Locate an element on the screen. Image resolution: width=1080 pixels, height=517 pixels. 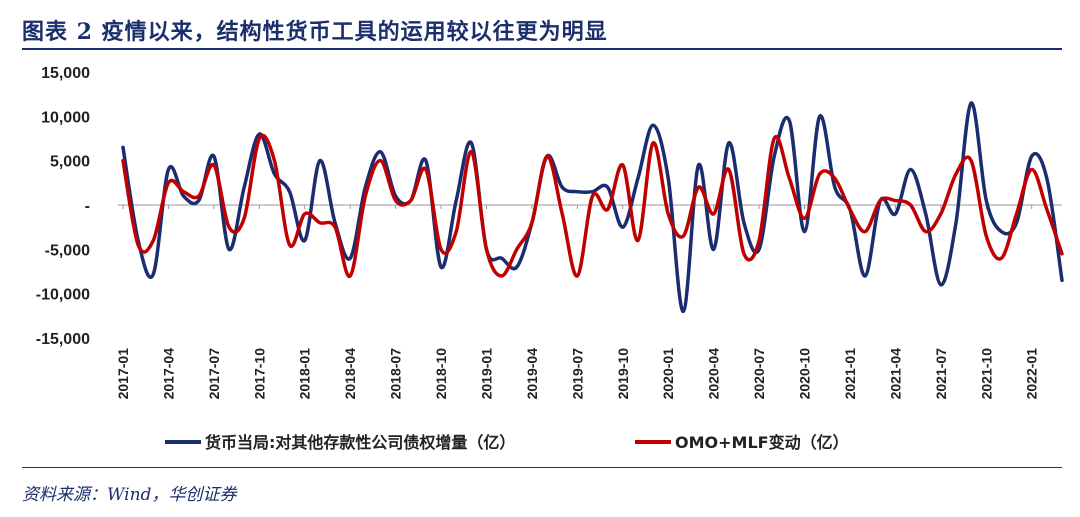
x-tick-label: 2018-04 is located at coordinates (350, 374).